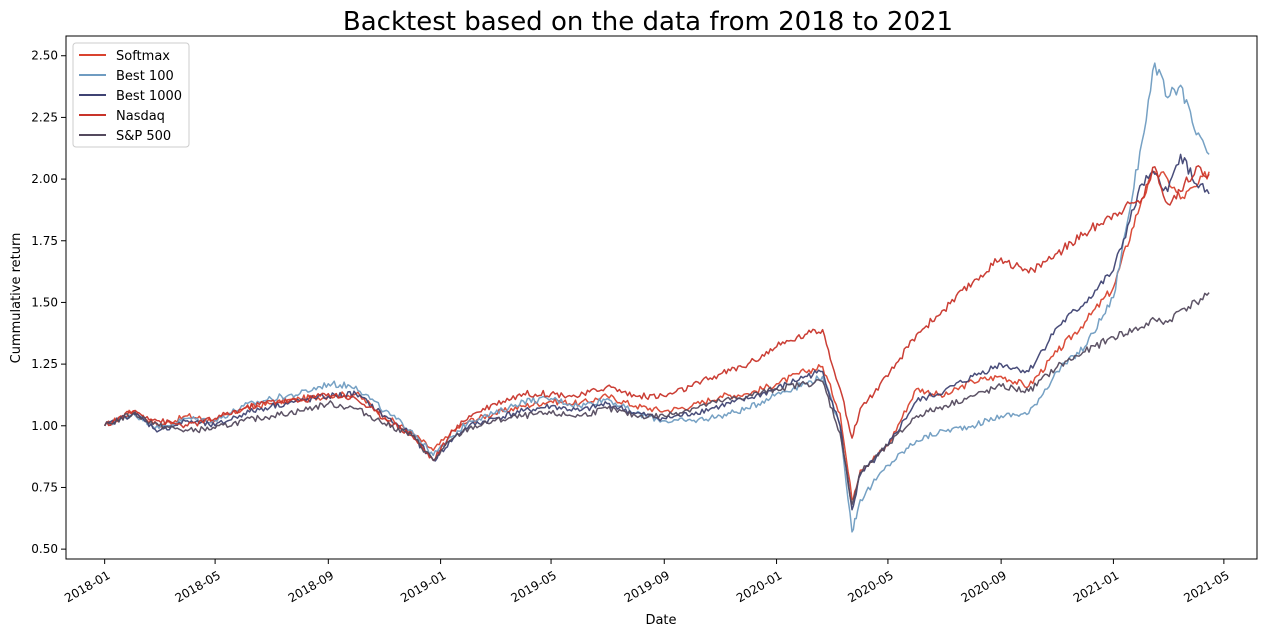 The image size is (1267, 636). What do you see at coordinates (44, 56) in the screenshot?
I see `y-tick-label-8: 2.50` at bounding box center [44, 56].